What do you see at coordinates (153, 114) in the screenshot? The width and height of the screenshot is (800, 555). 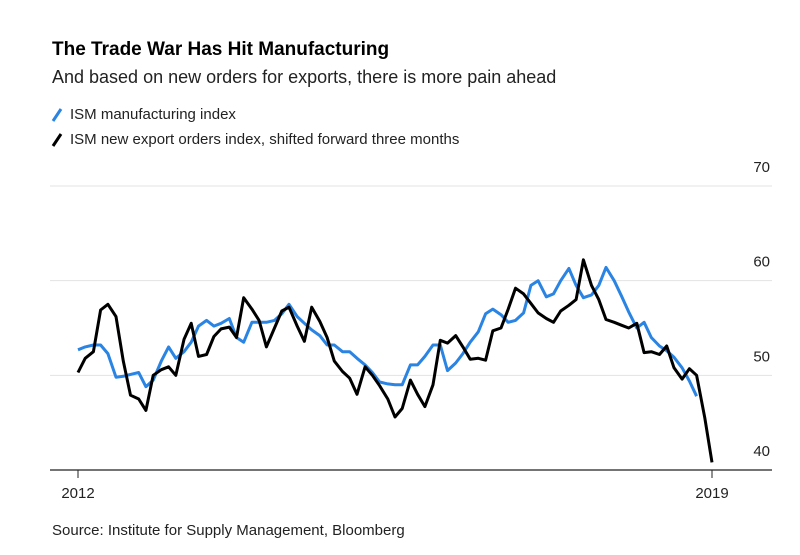 I see `legend-label: ISM manufacturing index` at bounding box center [153, 114].